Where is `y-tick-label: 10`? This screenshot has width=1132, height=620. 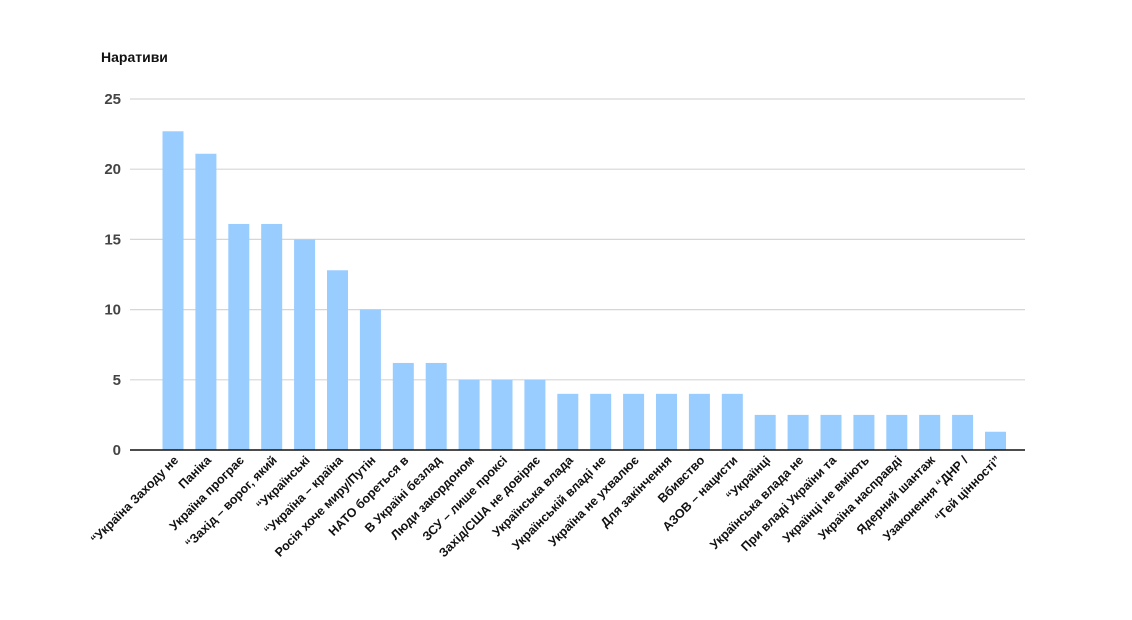 y-tick-label: 10 is located at coordinates (112, 310).